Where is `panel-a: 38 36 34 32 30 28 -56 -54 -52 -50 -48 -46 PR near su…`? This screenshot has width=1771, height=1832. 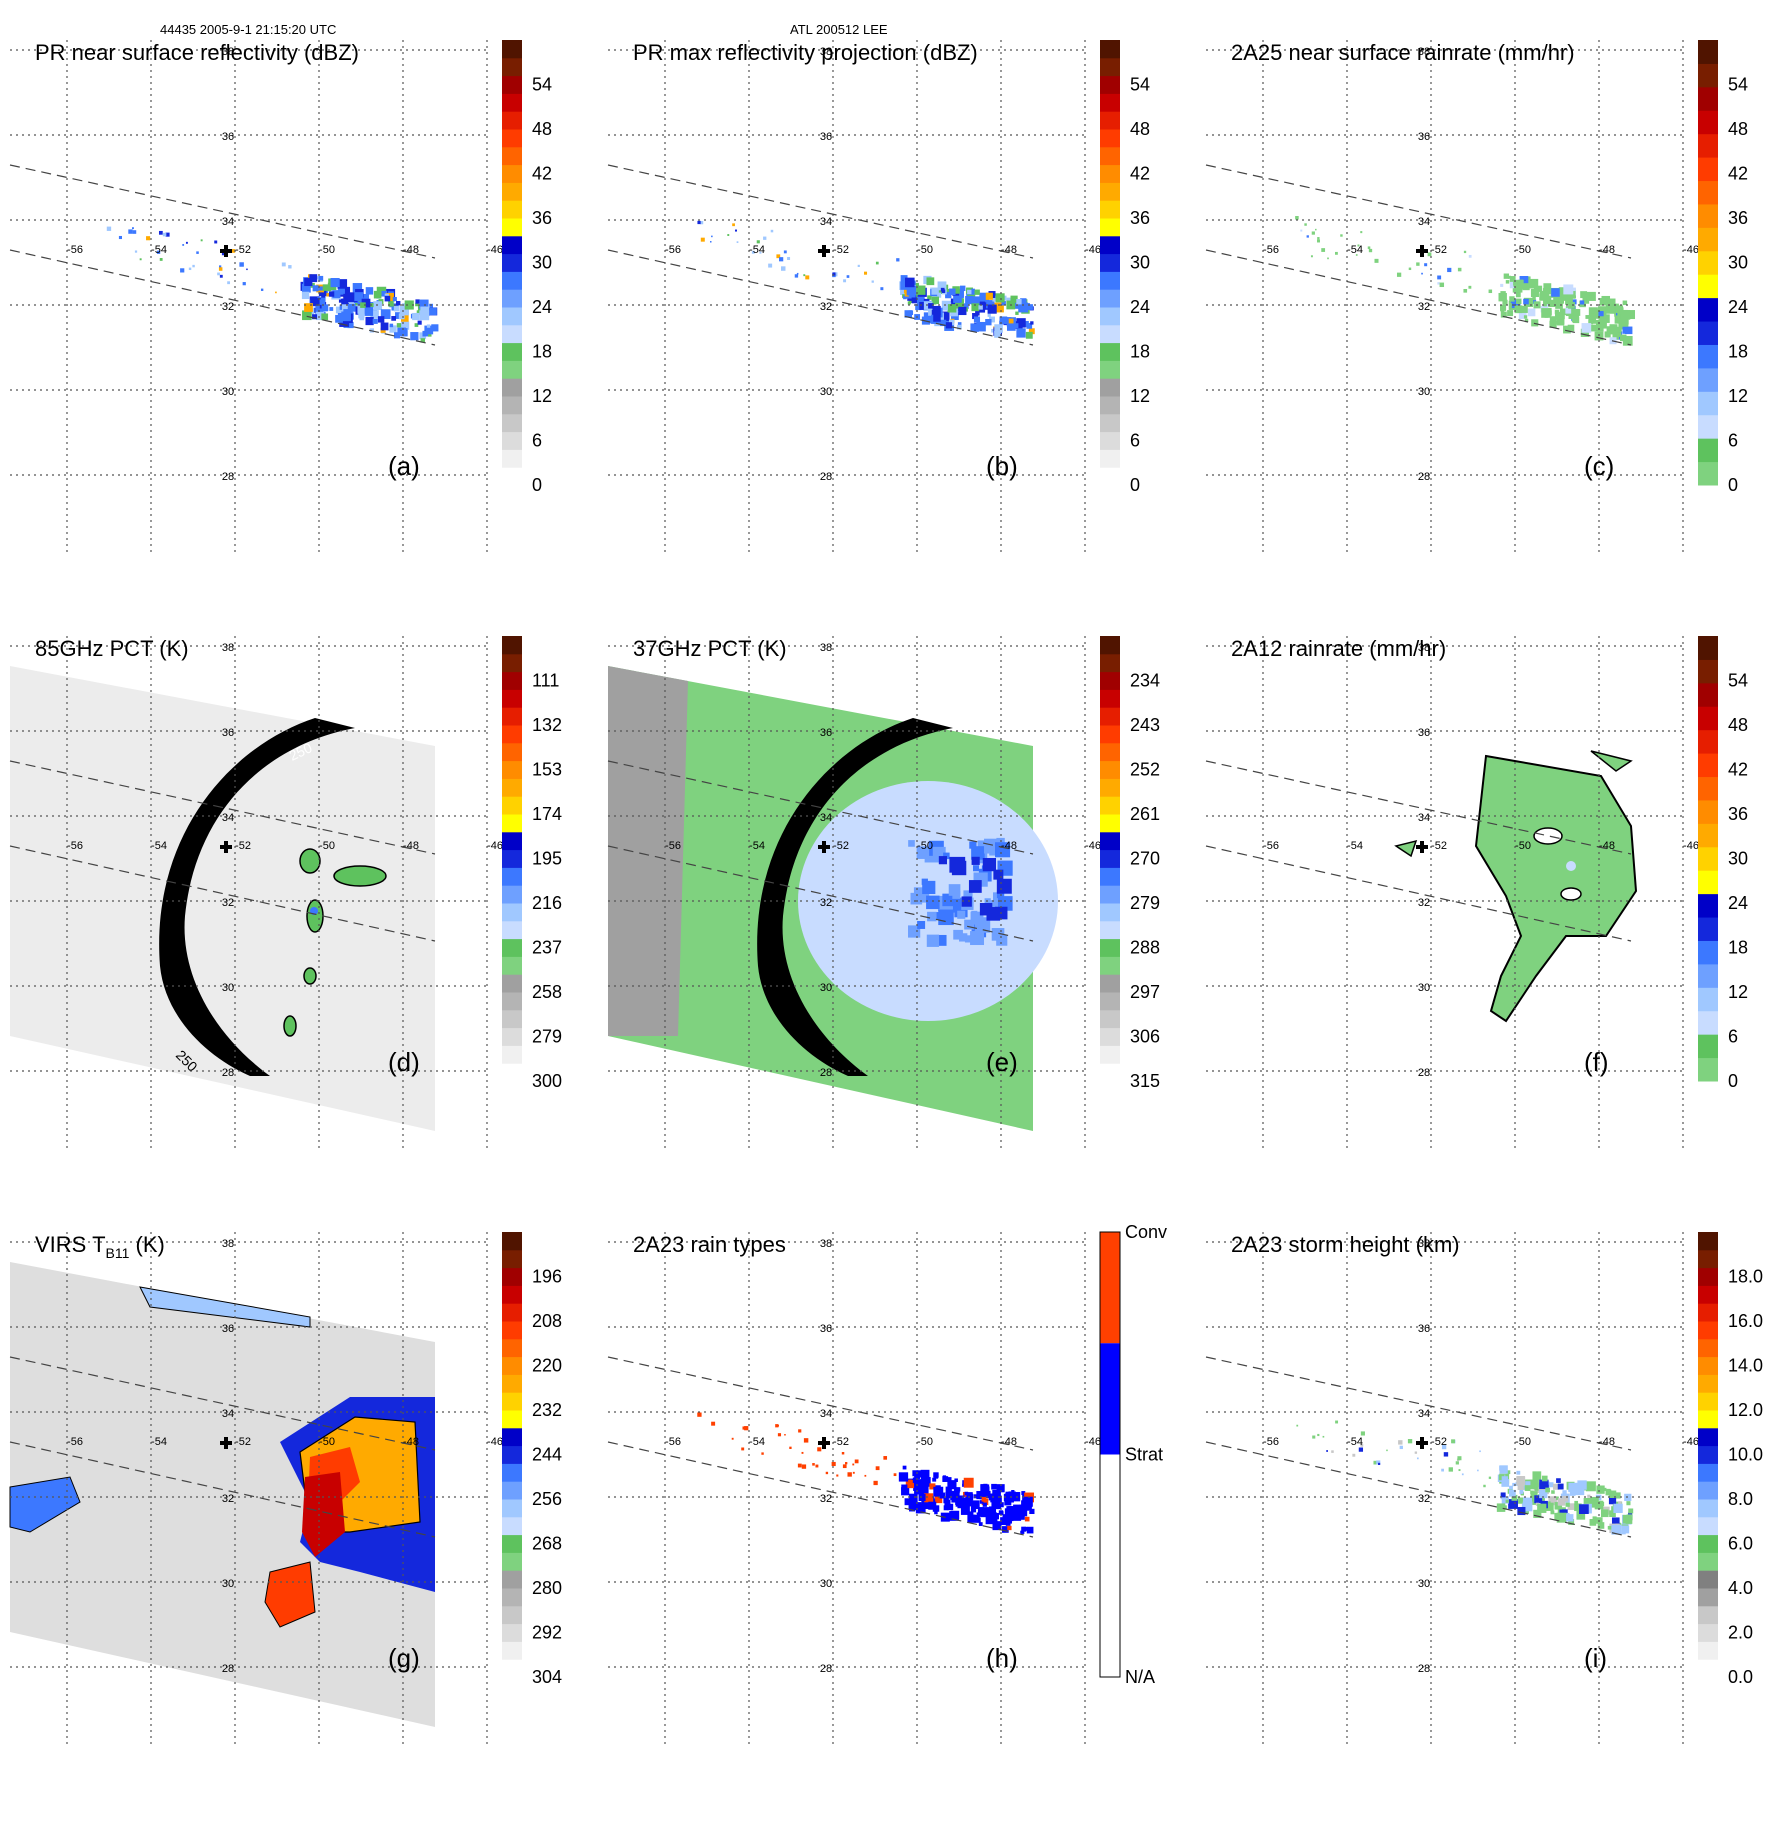
panel-a: 38 36 34 32 30 28 -56 -54 -52 -50 -48 -46 PR near su… is located at coordinates (304, 340).